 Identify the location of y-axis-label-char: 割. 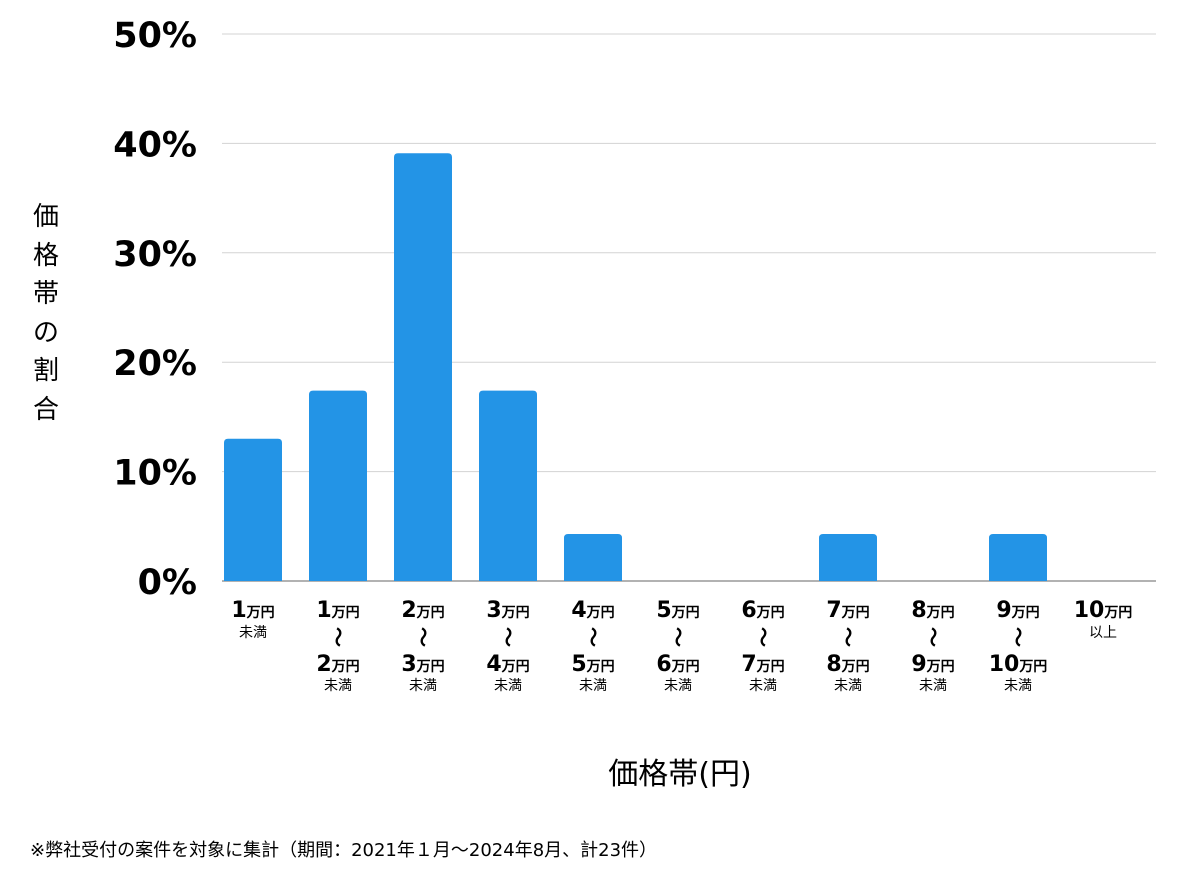
(45, 371).